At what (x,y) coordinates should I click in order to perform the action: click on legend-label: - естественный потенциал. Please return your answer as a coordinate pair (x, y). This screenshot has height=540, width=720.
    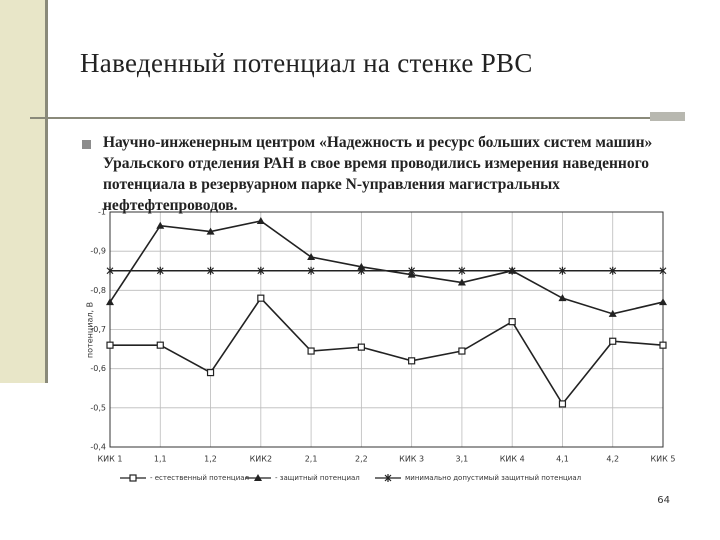
    Looking at the image, I should click on (199, 478).